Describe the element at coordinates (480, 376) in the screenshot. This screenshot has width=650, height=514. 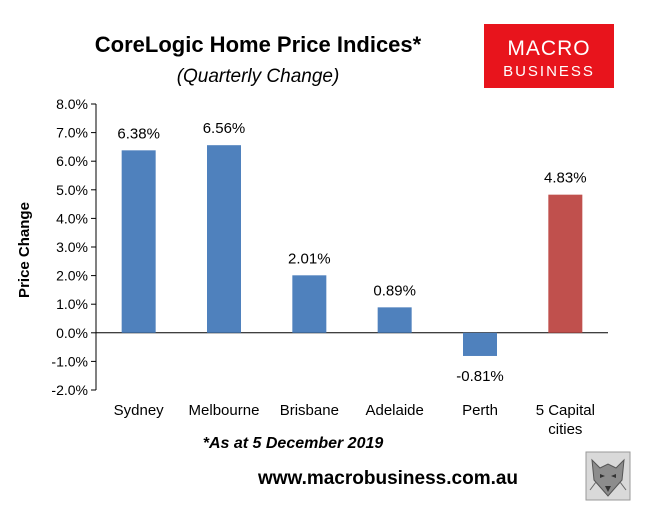
I see `data-label-4: -0.81%` at that location.